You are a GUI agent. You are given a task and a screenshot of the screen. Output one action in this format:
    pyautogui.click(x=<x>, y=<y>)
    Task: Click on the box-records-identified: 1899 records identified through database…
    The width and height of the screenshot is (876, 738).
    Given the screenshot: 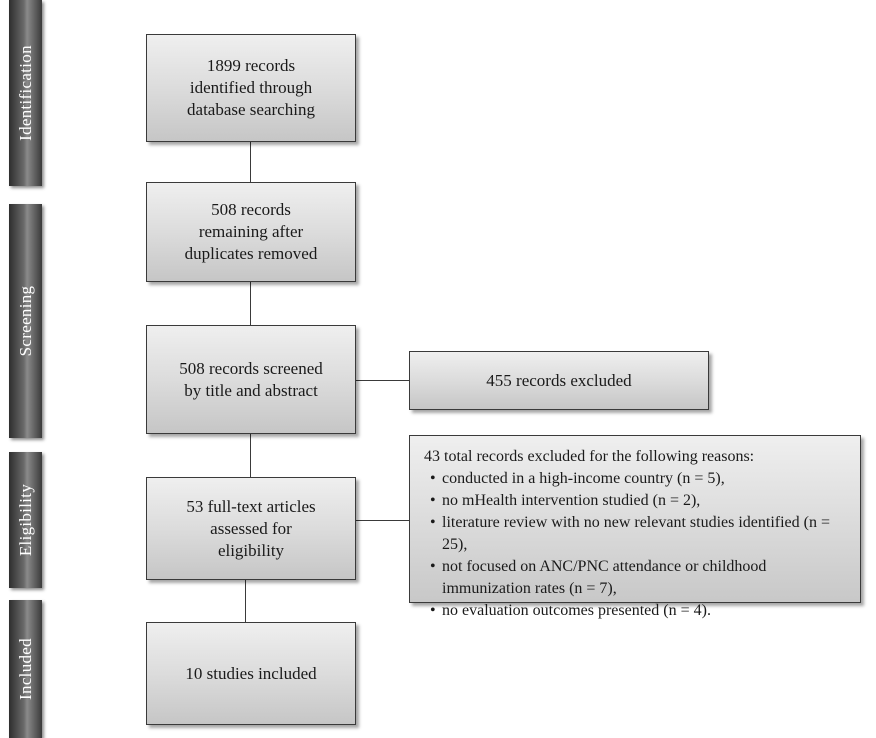 What is the action you would take?
    pyautogui.click(x=251, y=88)
    